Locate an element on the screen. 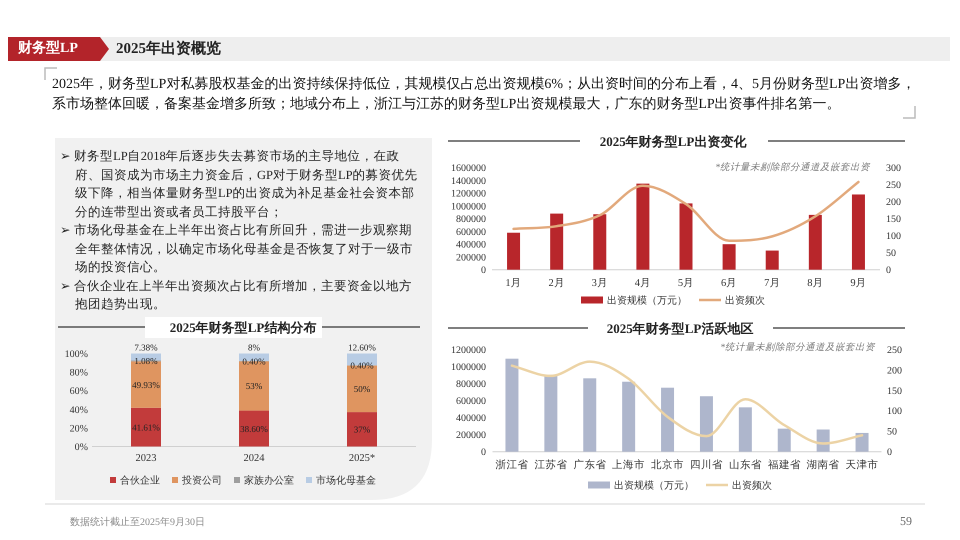  line-series is located at coordinates (687, 402).